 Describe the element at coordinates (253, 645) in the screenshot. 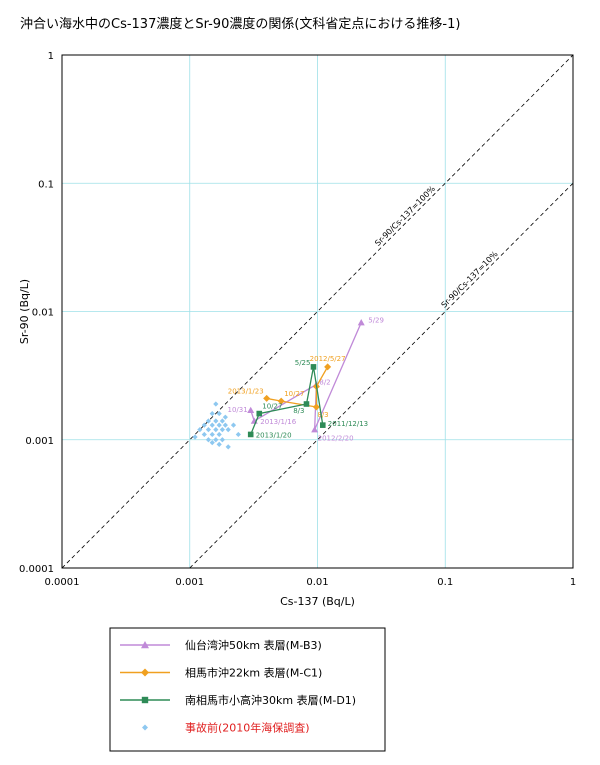

I see `legend-label: 仙台湾沖50km 表層(M-B3)` at that location.